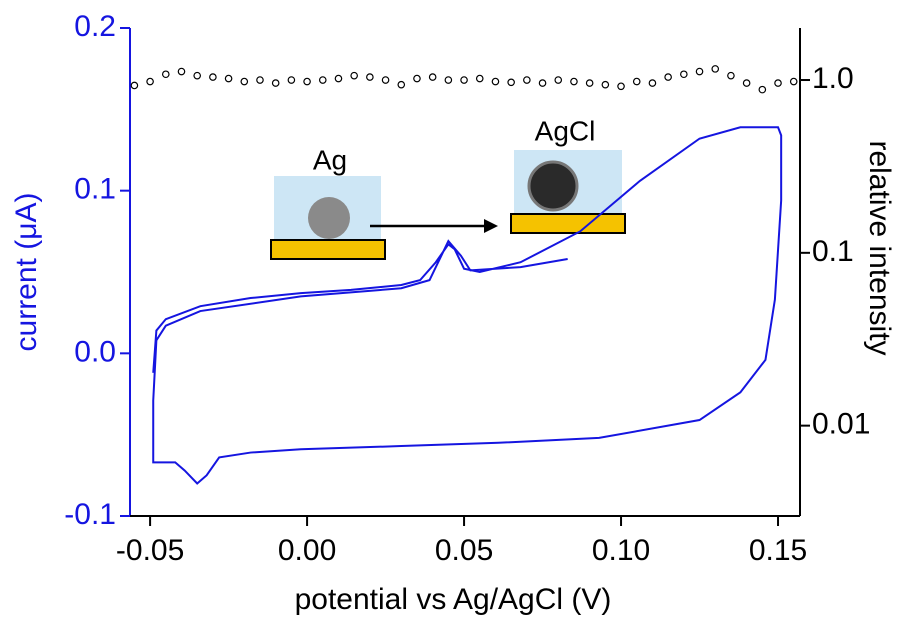 The image size is (898, 624). What do you see at coordinates (330, 159) in the screenshot?
I see `inset-label: Ag` at bounding box center [330, 159].